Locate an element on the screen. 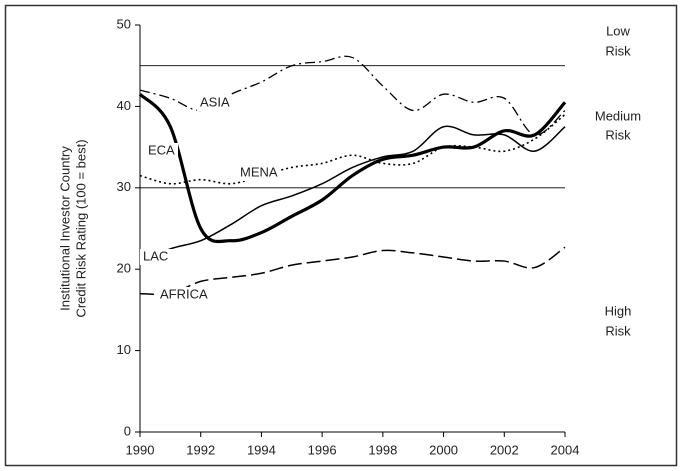  y-tick-label: 40 is located at coordinates (124, 105).